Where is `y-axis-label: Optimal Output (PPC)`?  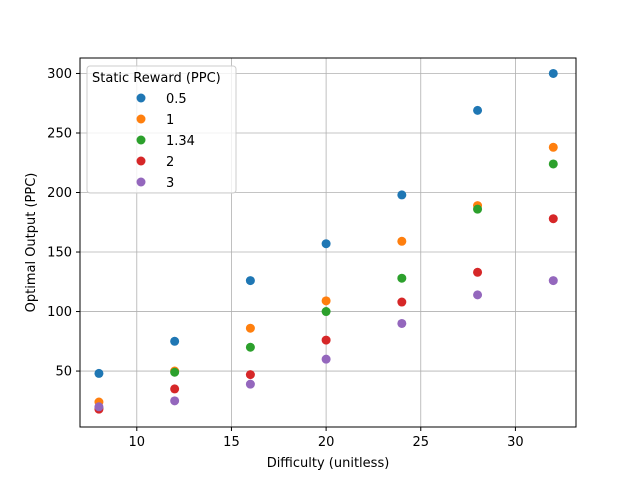 y-axis-label: Optimal Output (PPC) is located at coordinates (31, 243).